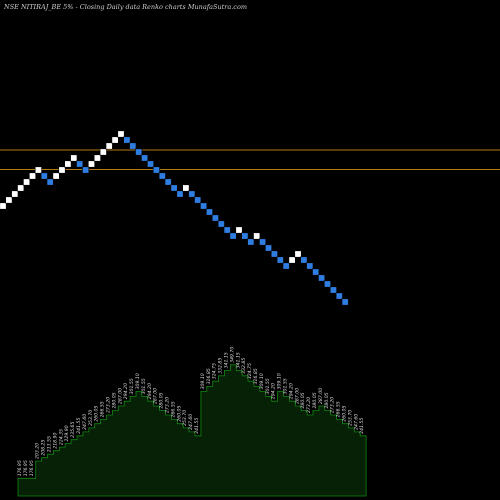 Image resolution: width=500 pixels, height=500 pixels. I want to click on price-label: 229.90, so click(67, 433).